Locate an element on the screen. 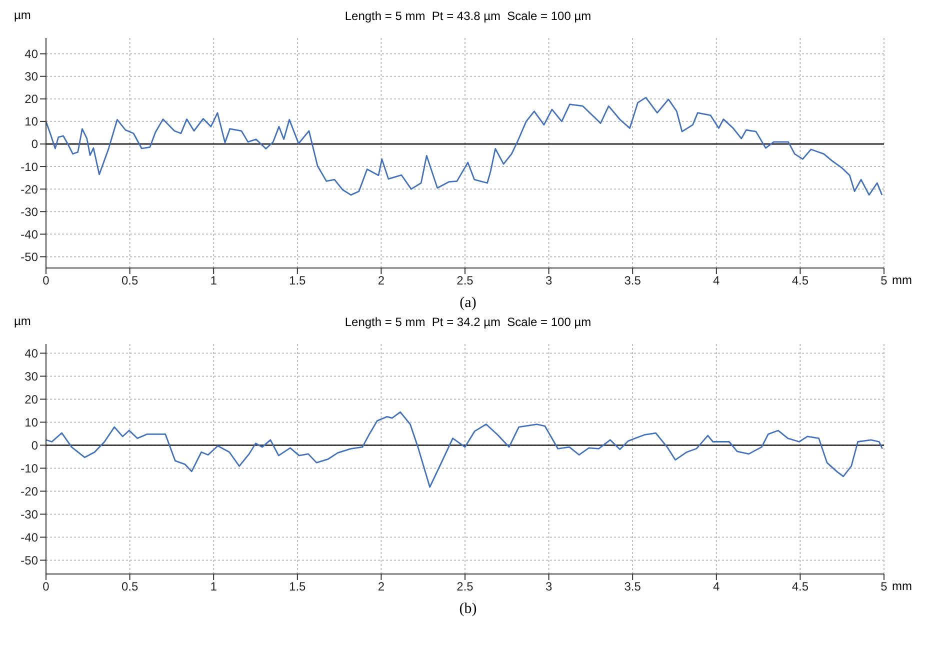 The height and width of the screenshot is (660, 938). text: (a) is located at coordinates (468, 303).